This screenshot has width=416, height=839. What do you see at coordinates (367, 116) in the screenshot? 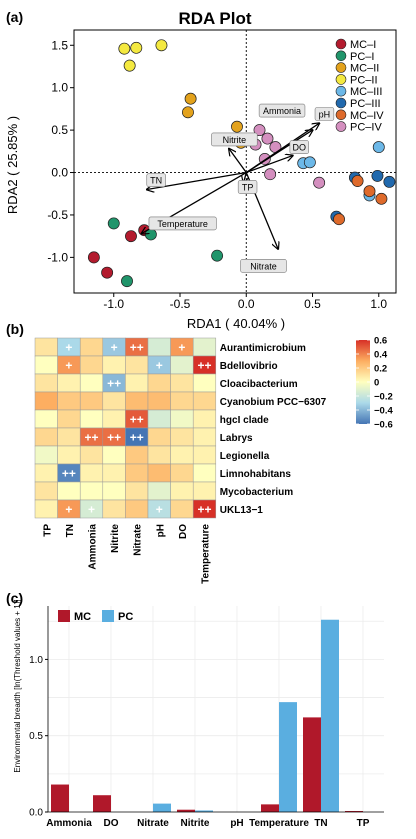
I see `rda-legend-label: MC–IV` at bounding box center [367, 116].